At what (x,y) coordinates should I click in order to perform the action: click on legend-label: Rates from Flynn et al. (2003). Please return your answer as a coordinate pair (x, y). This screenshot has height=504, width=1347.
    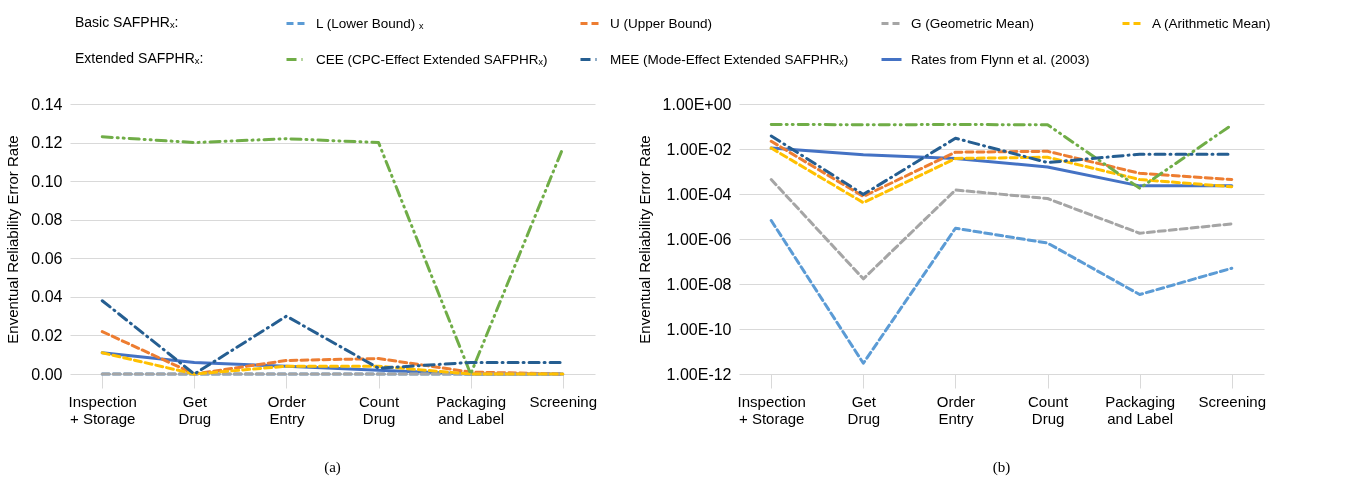
    Looking at the image, I should click on (1000, 59).